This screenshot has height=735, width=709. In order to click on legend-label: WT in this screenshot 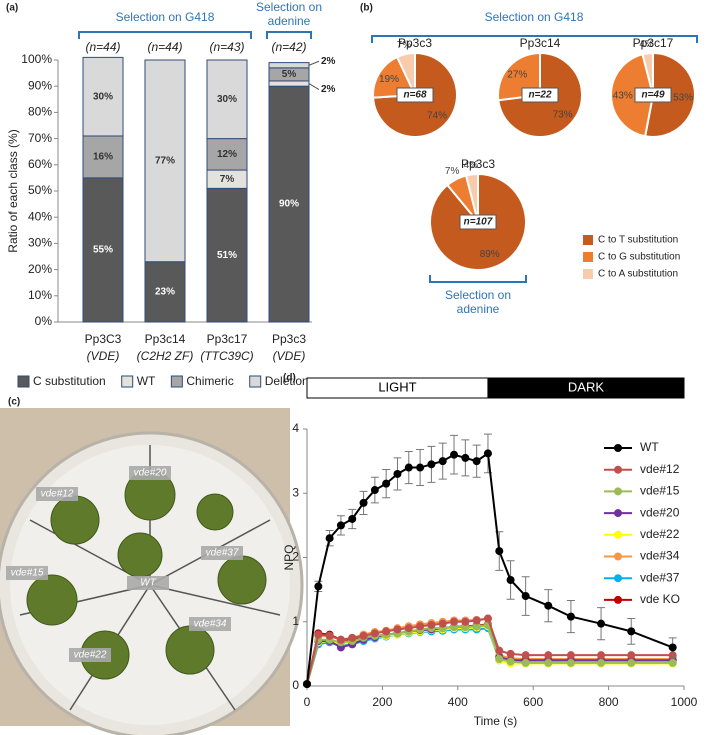, I will do `click(146, 381)`.